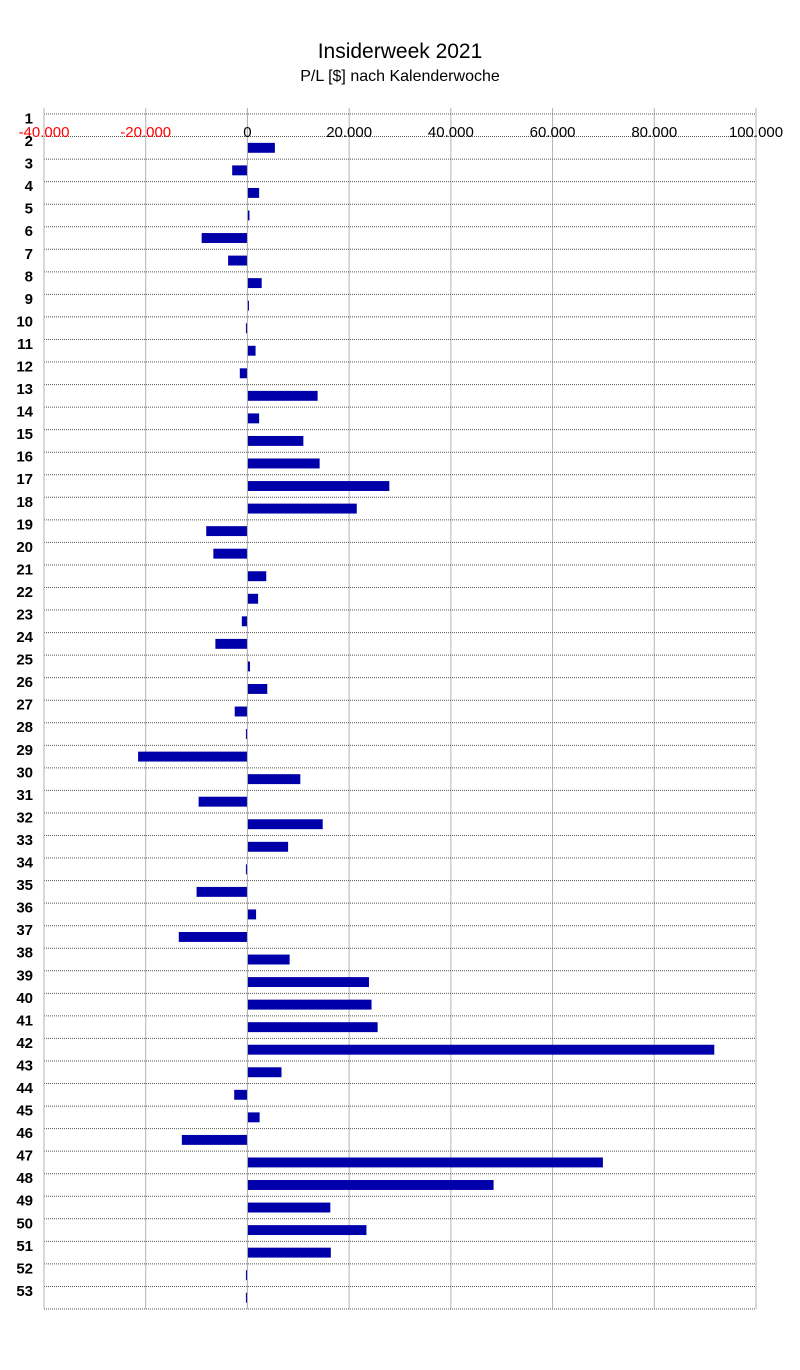 Image resolution: width=800 pixels, height=1370 pixels. Describe the element at coordinates (24, 1133) in the screenshot. I see `y-tick-label: 46` at that location.